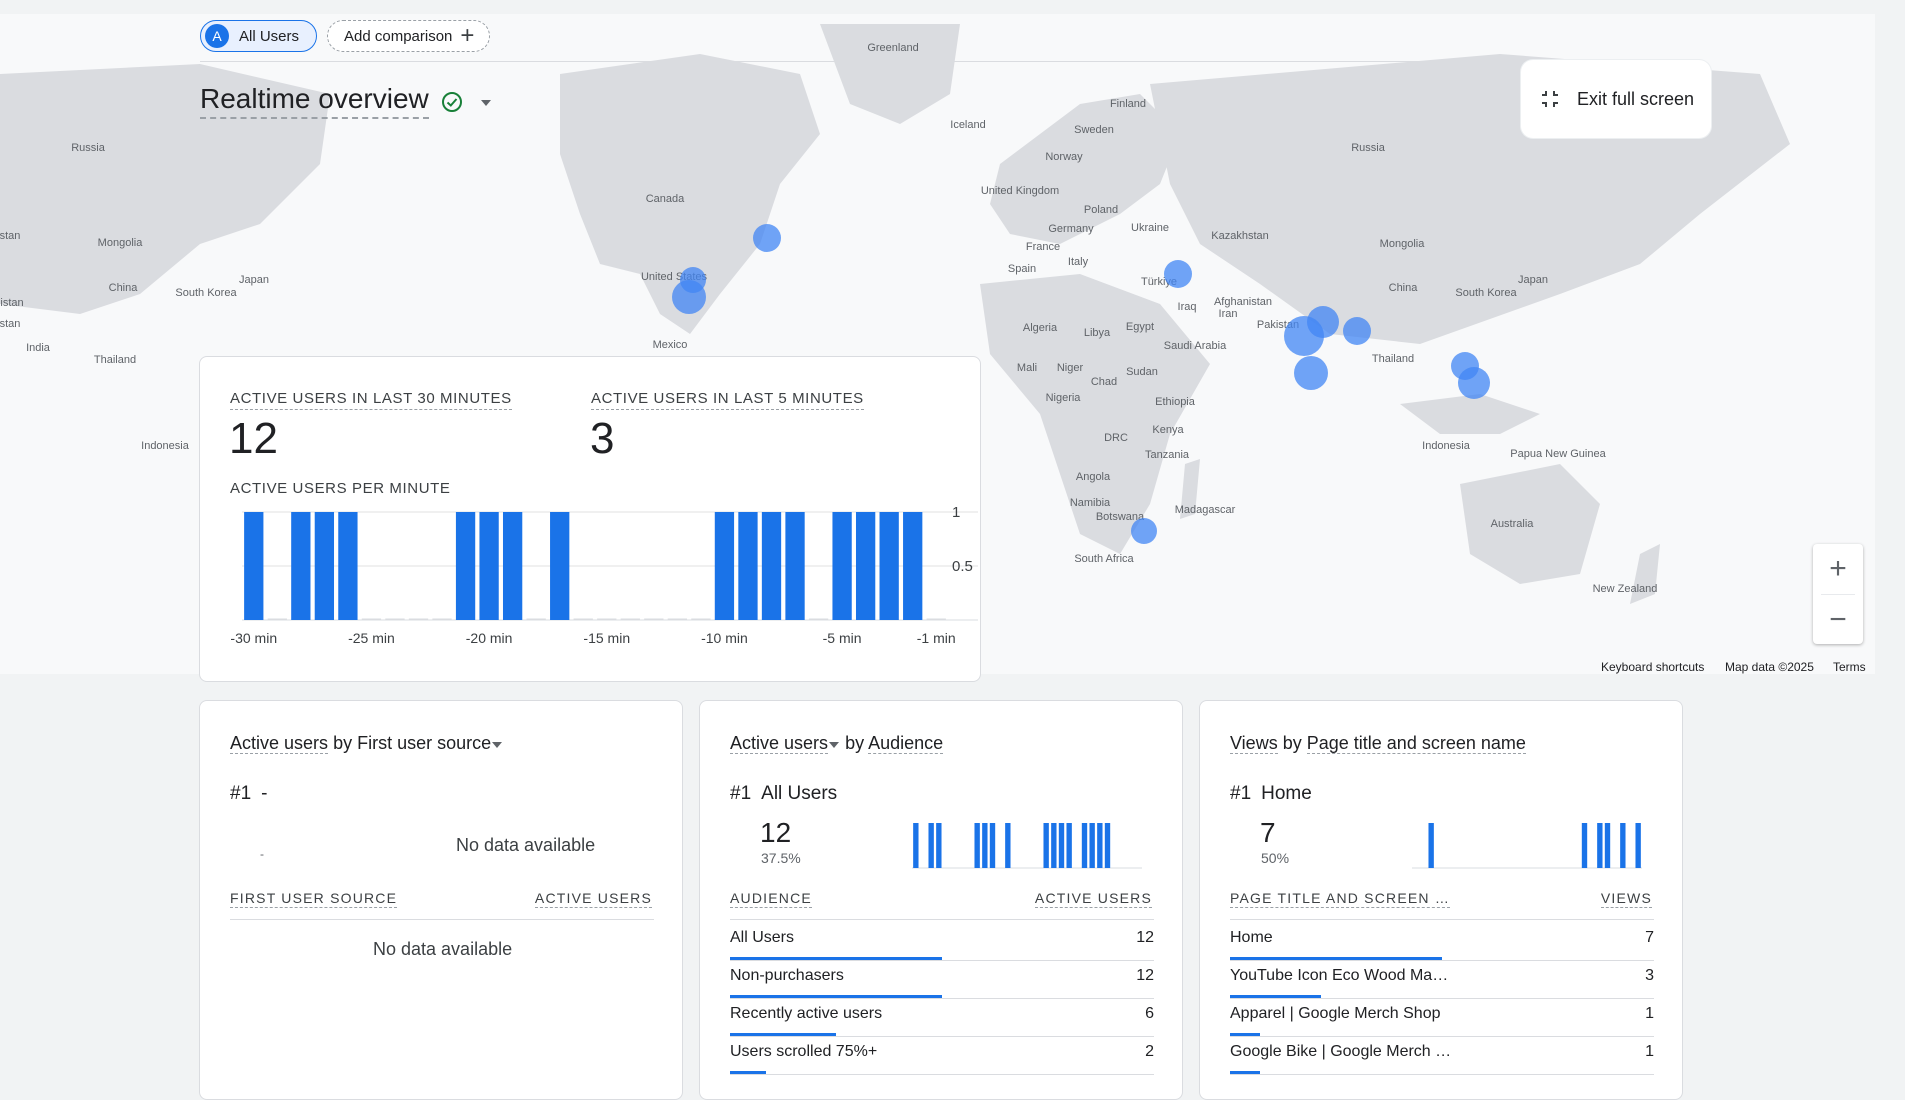 This screenshot has width=1905, height=1100. I want to click on active-users-30-label: ACTIVE USERS IN LAST 30 MINUTES, so click(371, 400).